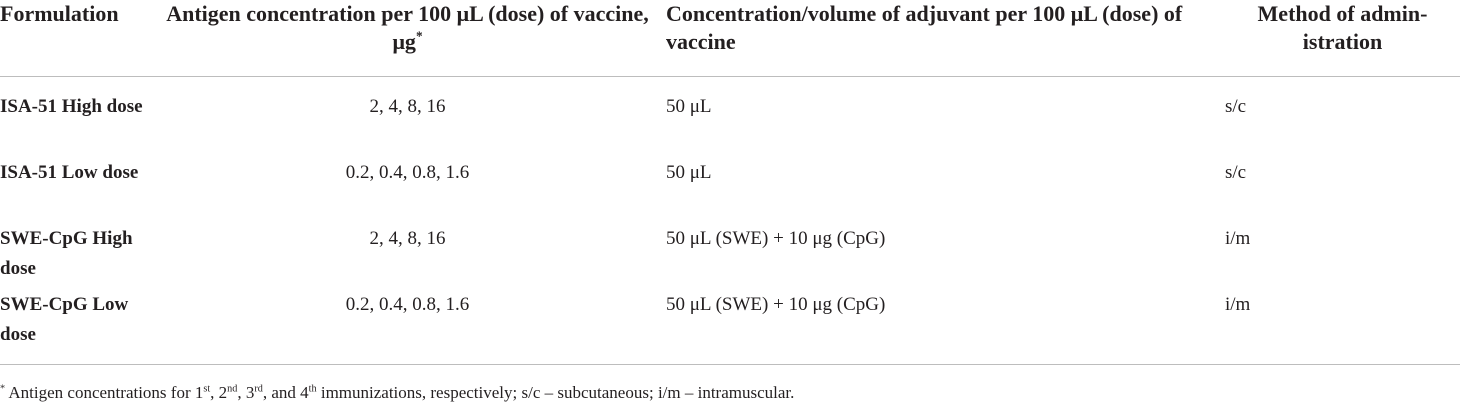 This screenshot has height=404, width=1460. Describe the element at coordinates (71, 106) in the screenshot. I see `row-label: ISA-51 High dose` at that location.